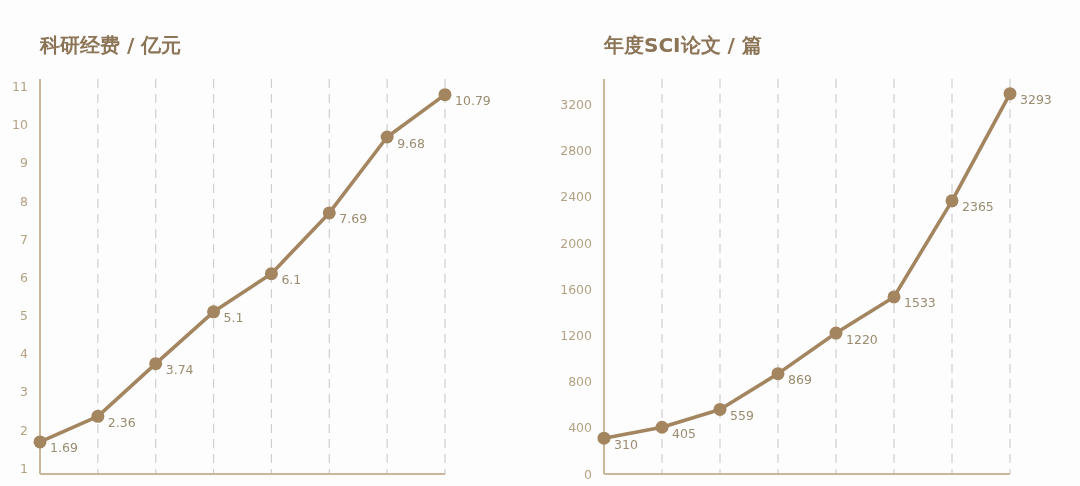  What do you see at coordinates (20, 125) in the screenshot?
I see `y-tick-label: 10` at bounding box center [20, 125].